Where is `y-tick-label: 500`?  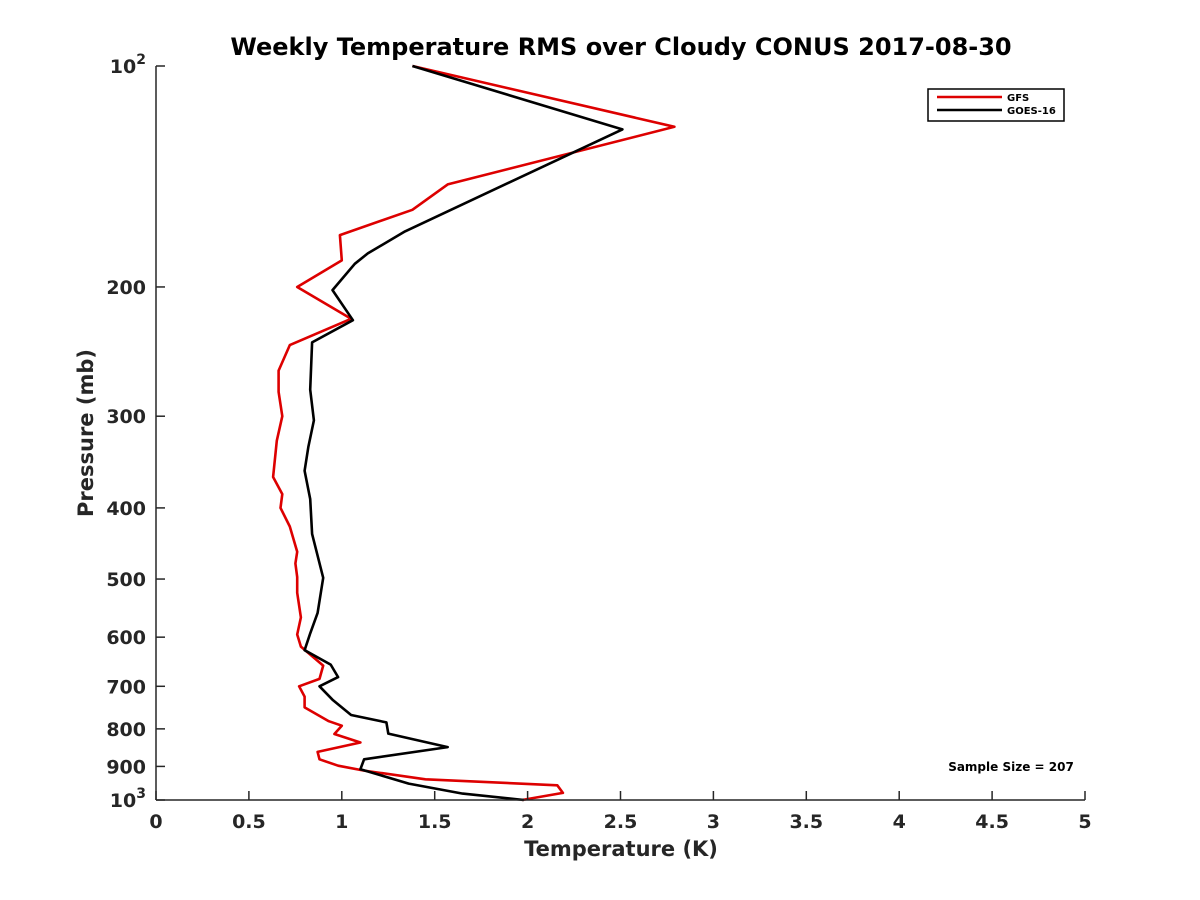
y-tick-label: 500 is located at coordinates (126, 580).